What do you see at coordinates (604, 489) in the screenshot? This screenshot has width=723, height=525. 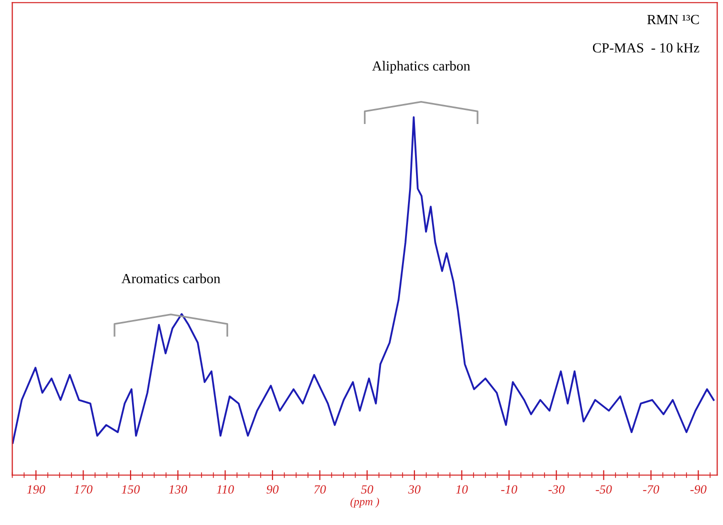 I see `x-tick-label: -50` at bounding box center [604, 489].